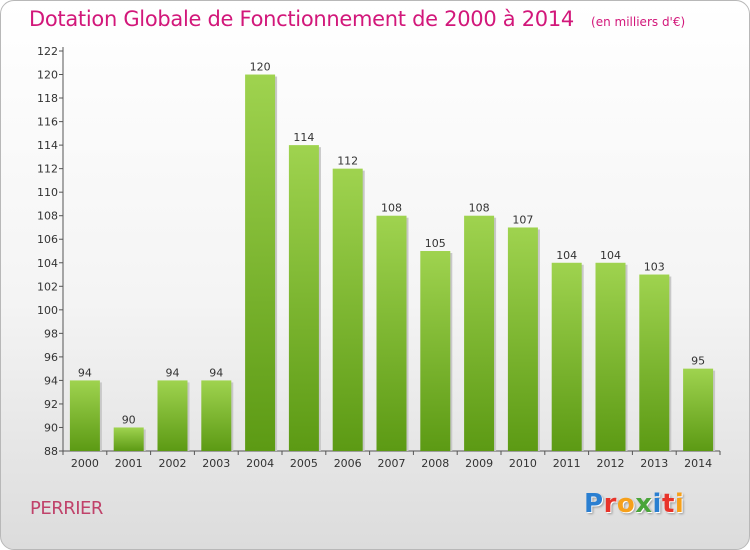 The width and height of the screenshot is (750, 550). I want to click on x-tick-label: 2012, so click(611, 463).